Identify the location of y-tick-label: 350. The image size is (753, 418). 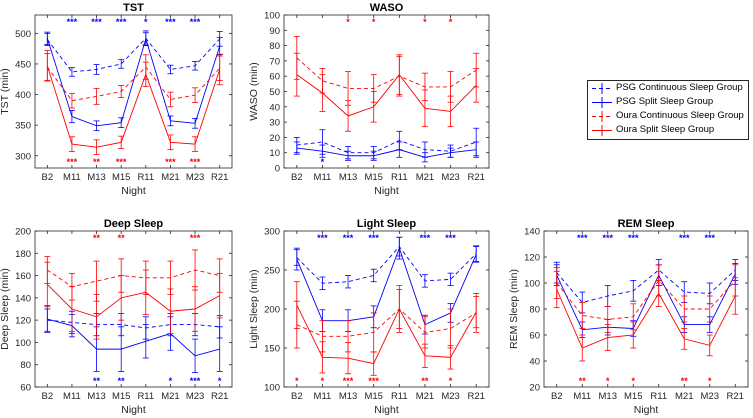
(23, 126).